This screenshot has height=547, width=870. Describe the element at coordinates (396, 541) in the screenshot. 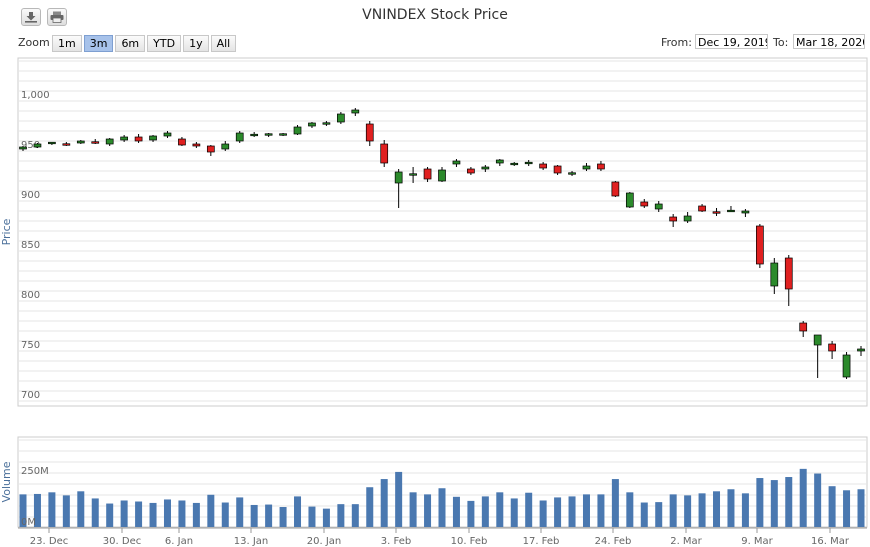

I see `x-tick-label: 3. Feb` at that location.